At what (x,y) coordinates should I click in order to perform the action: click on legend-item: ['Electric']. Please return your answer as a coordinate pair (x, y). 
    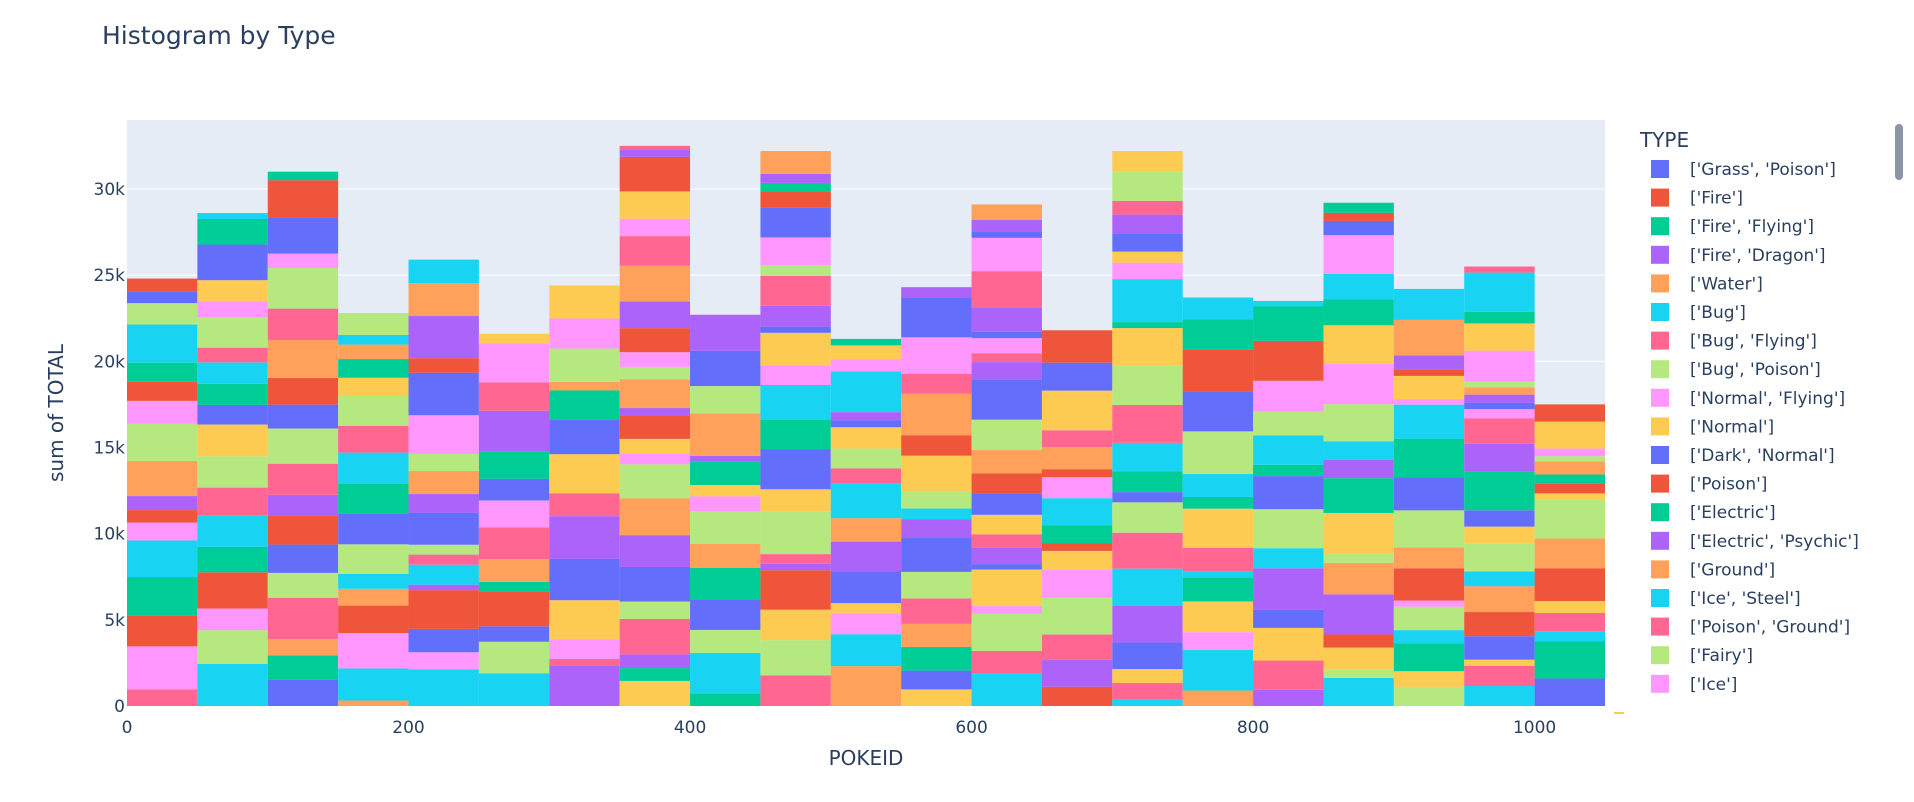
    Looking at the image, I should click on (1713, 513).